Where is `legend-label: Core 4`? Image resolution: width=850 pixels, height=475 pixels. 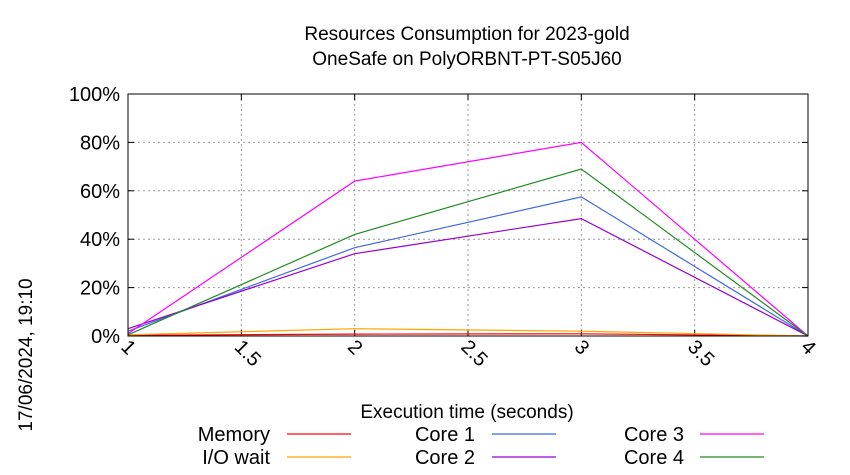 legend-label: Core 4 is located at coordinates (654, 458).